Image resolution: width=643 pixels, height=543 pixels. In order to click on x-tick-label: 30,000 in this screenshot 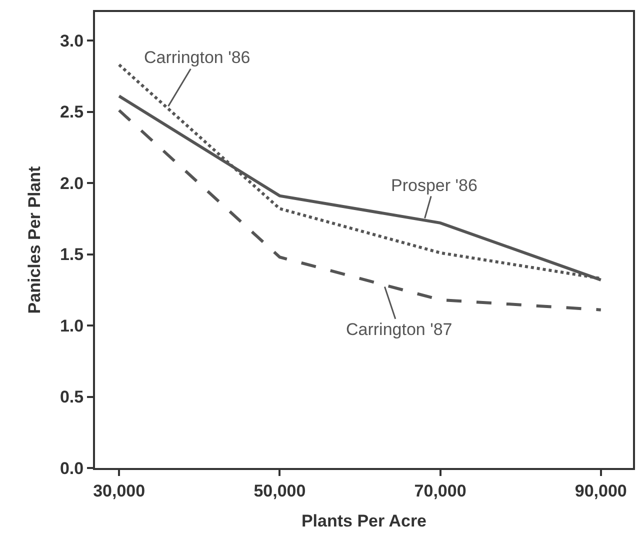, I will do `click(119, 490)`.